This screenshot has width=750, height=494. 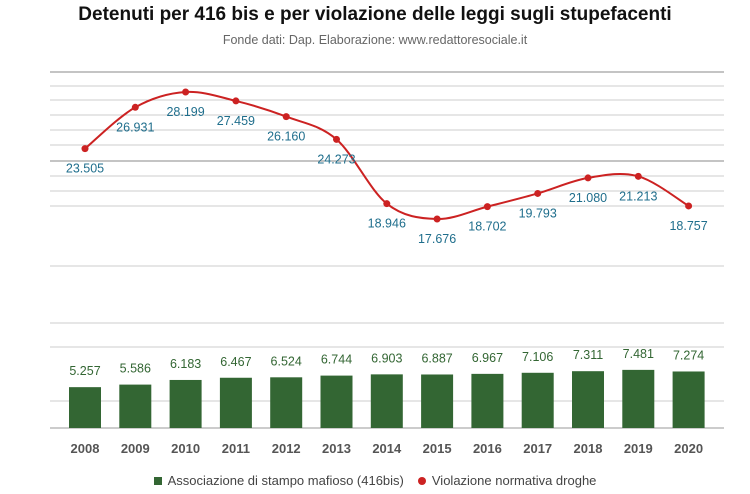 What do you see at coordinates (537, 357) in the screenshot?
I see `bar-value-label: 7.106` at bounding box center [537, 357].